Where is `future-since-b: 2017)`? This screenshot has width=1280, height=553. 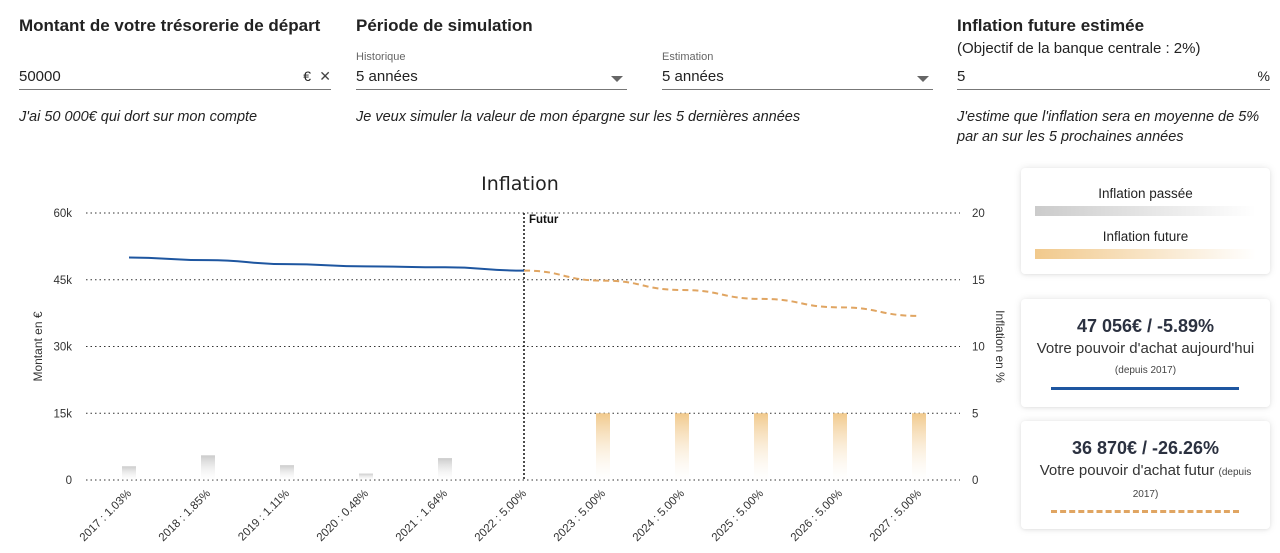
future-since-b: 2017) is located at coordinates (1145, 494).